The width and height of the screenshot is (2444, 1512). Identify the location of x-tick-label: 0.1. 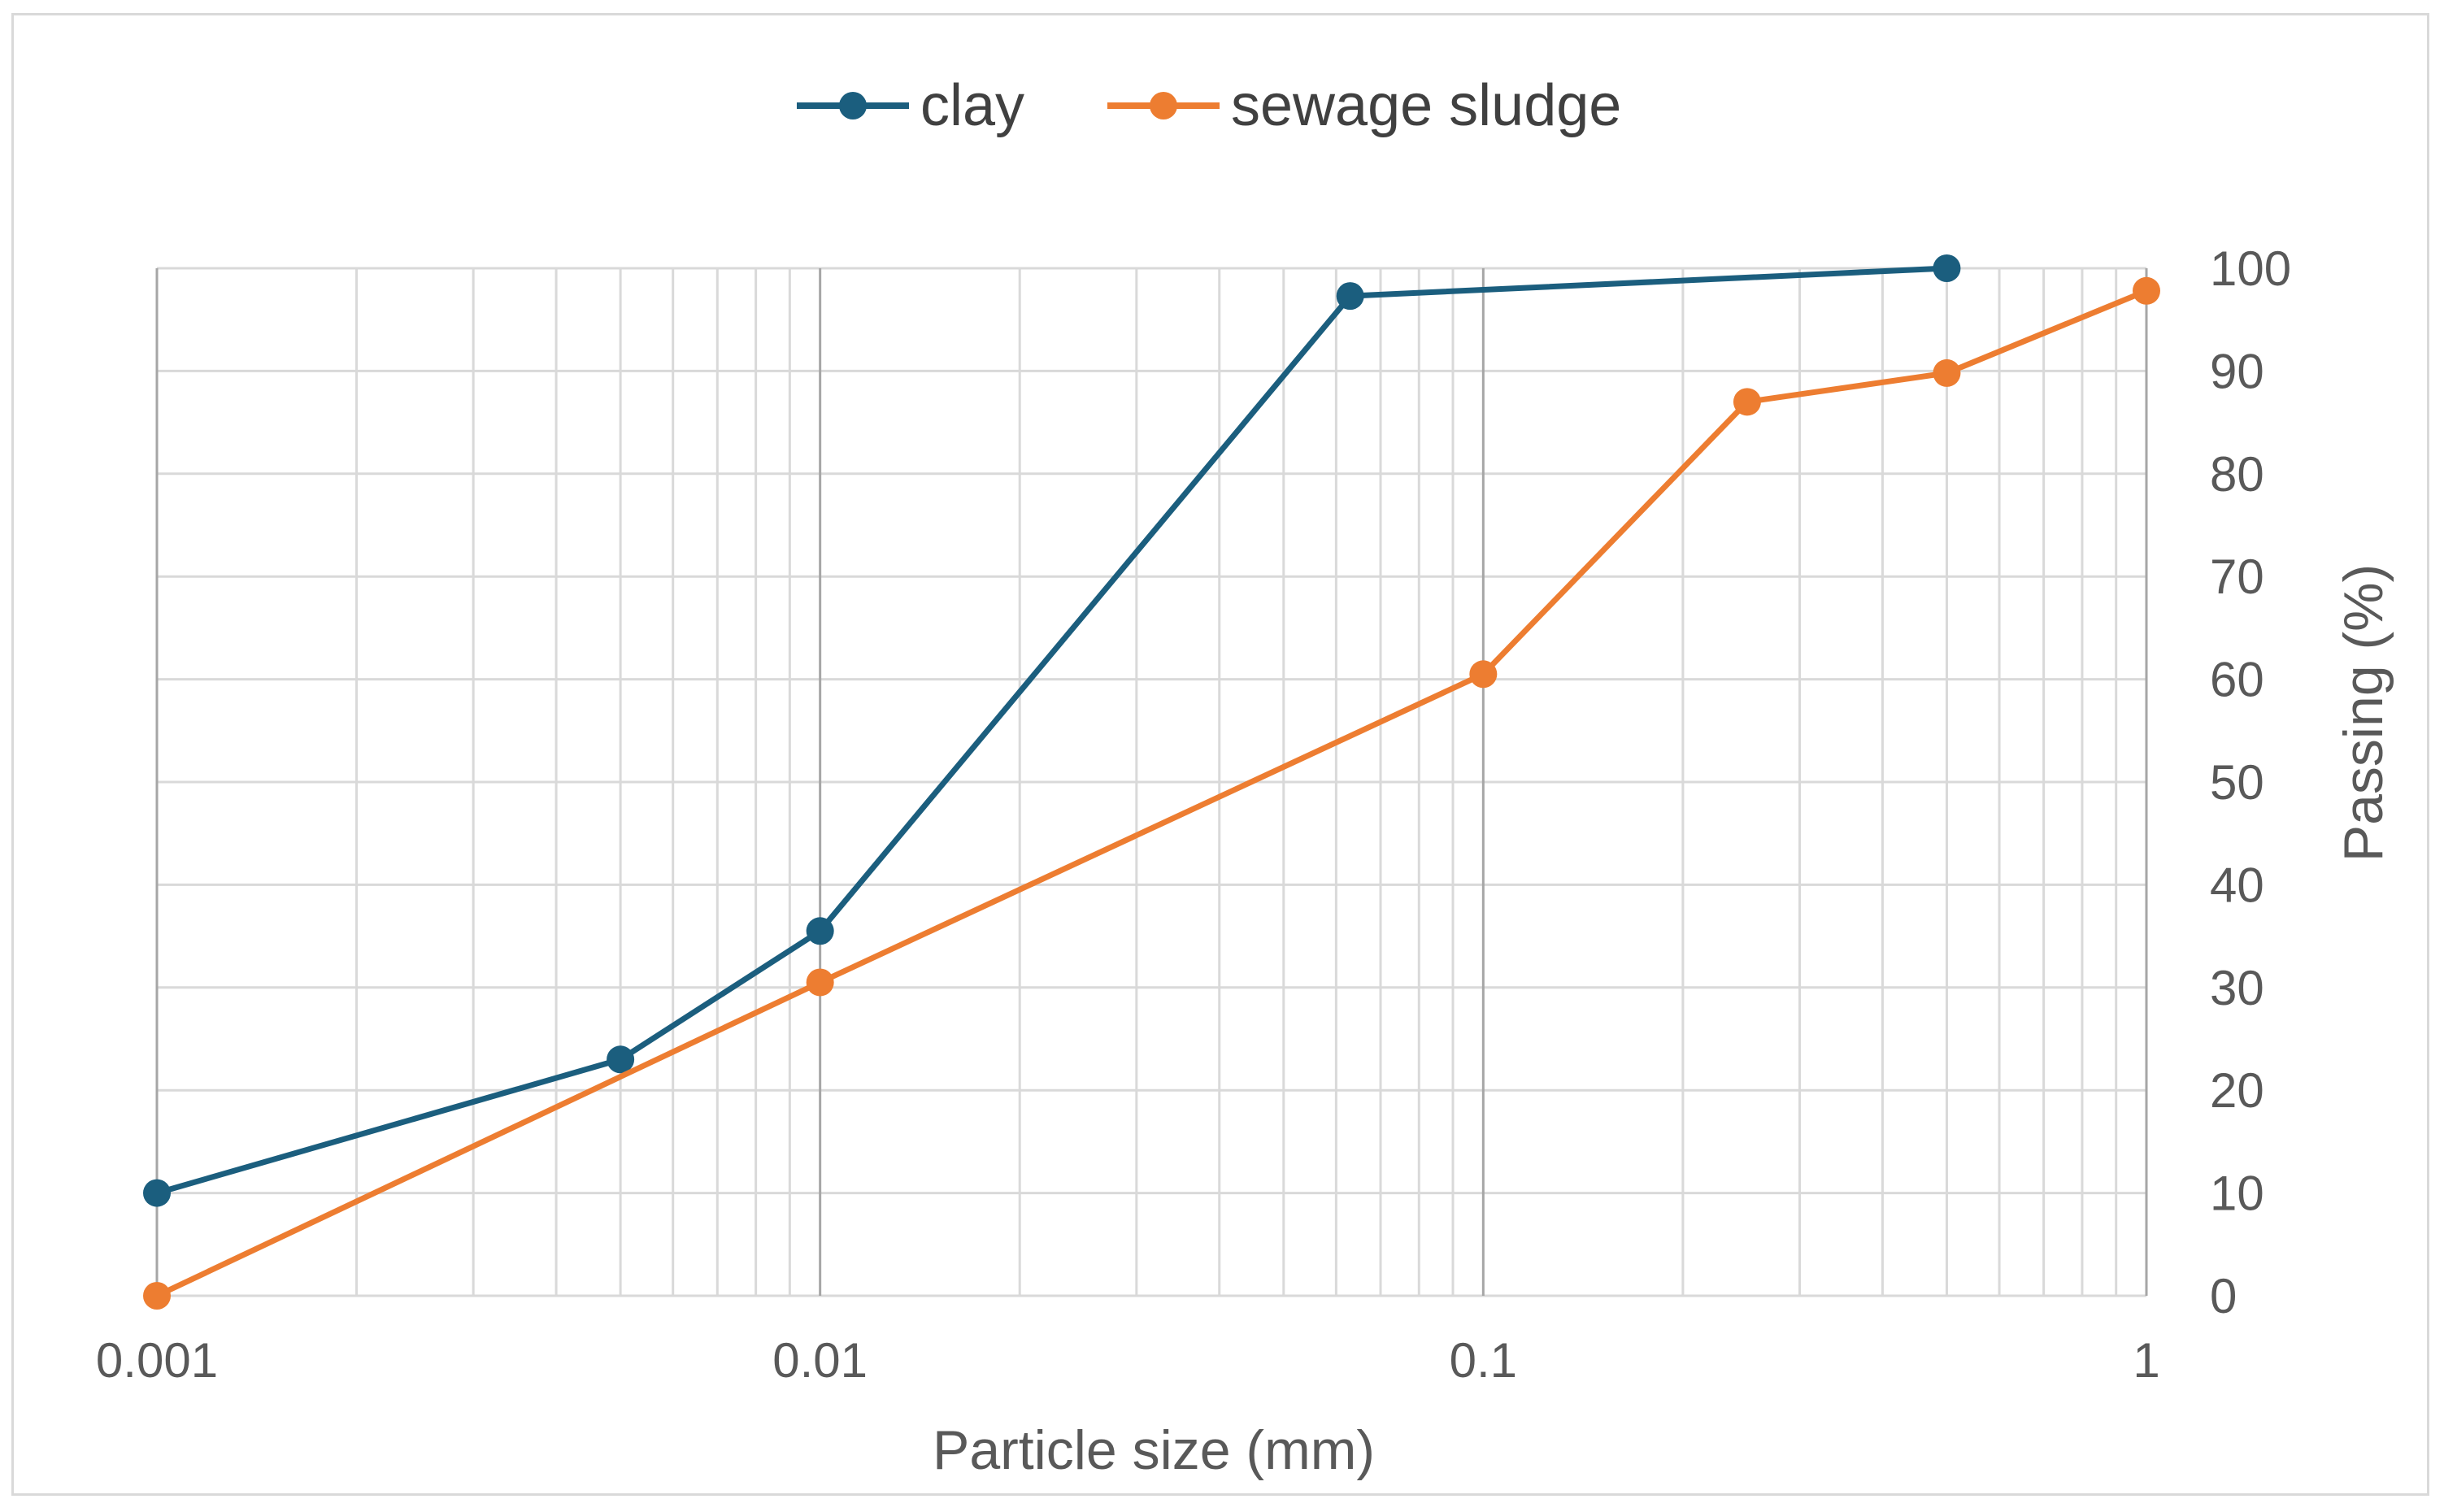
(1483, 1360).